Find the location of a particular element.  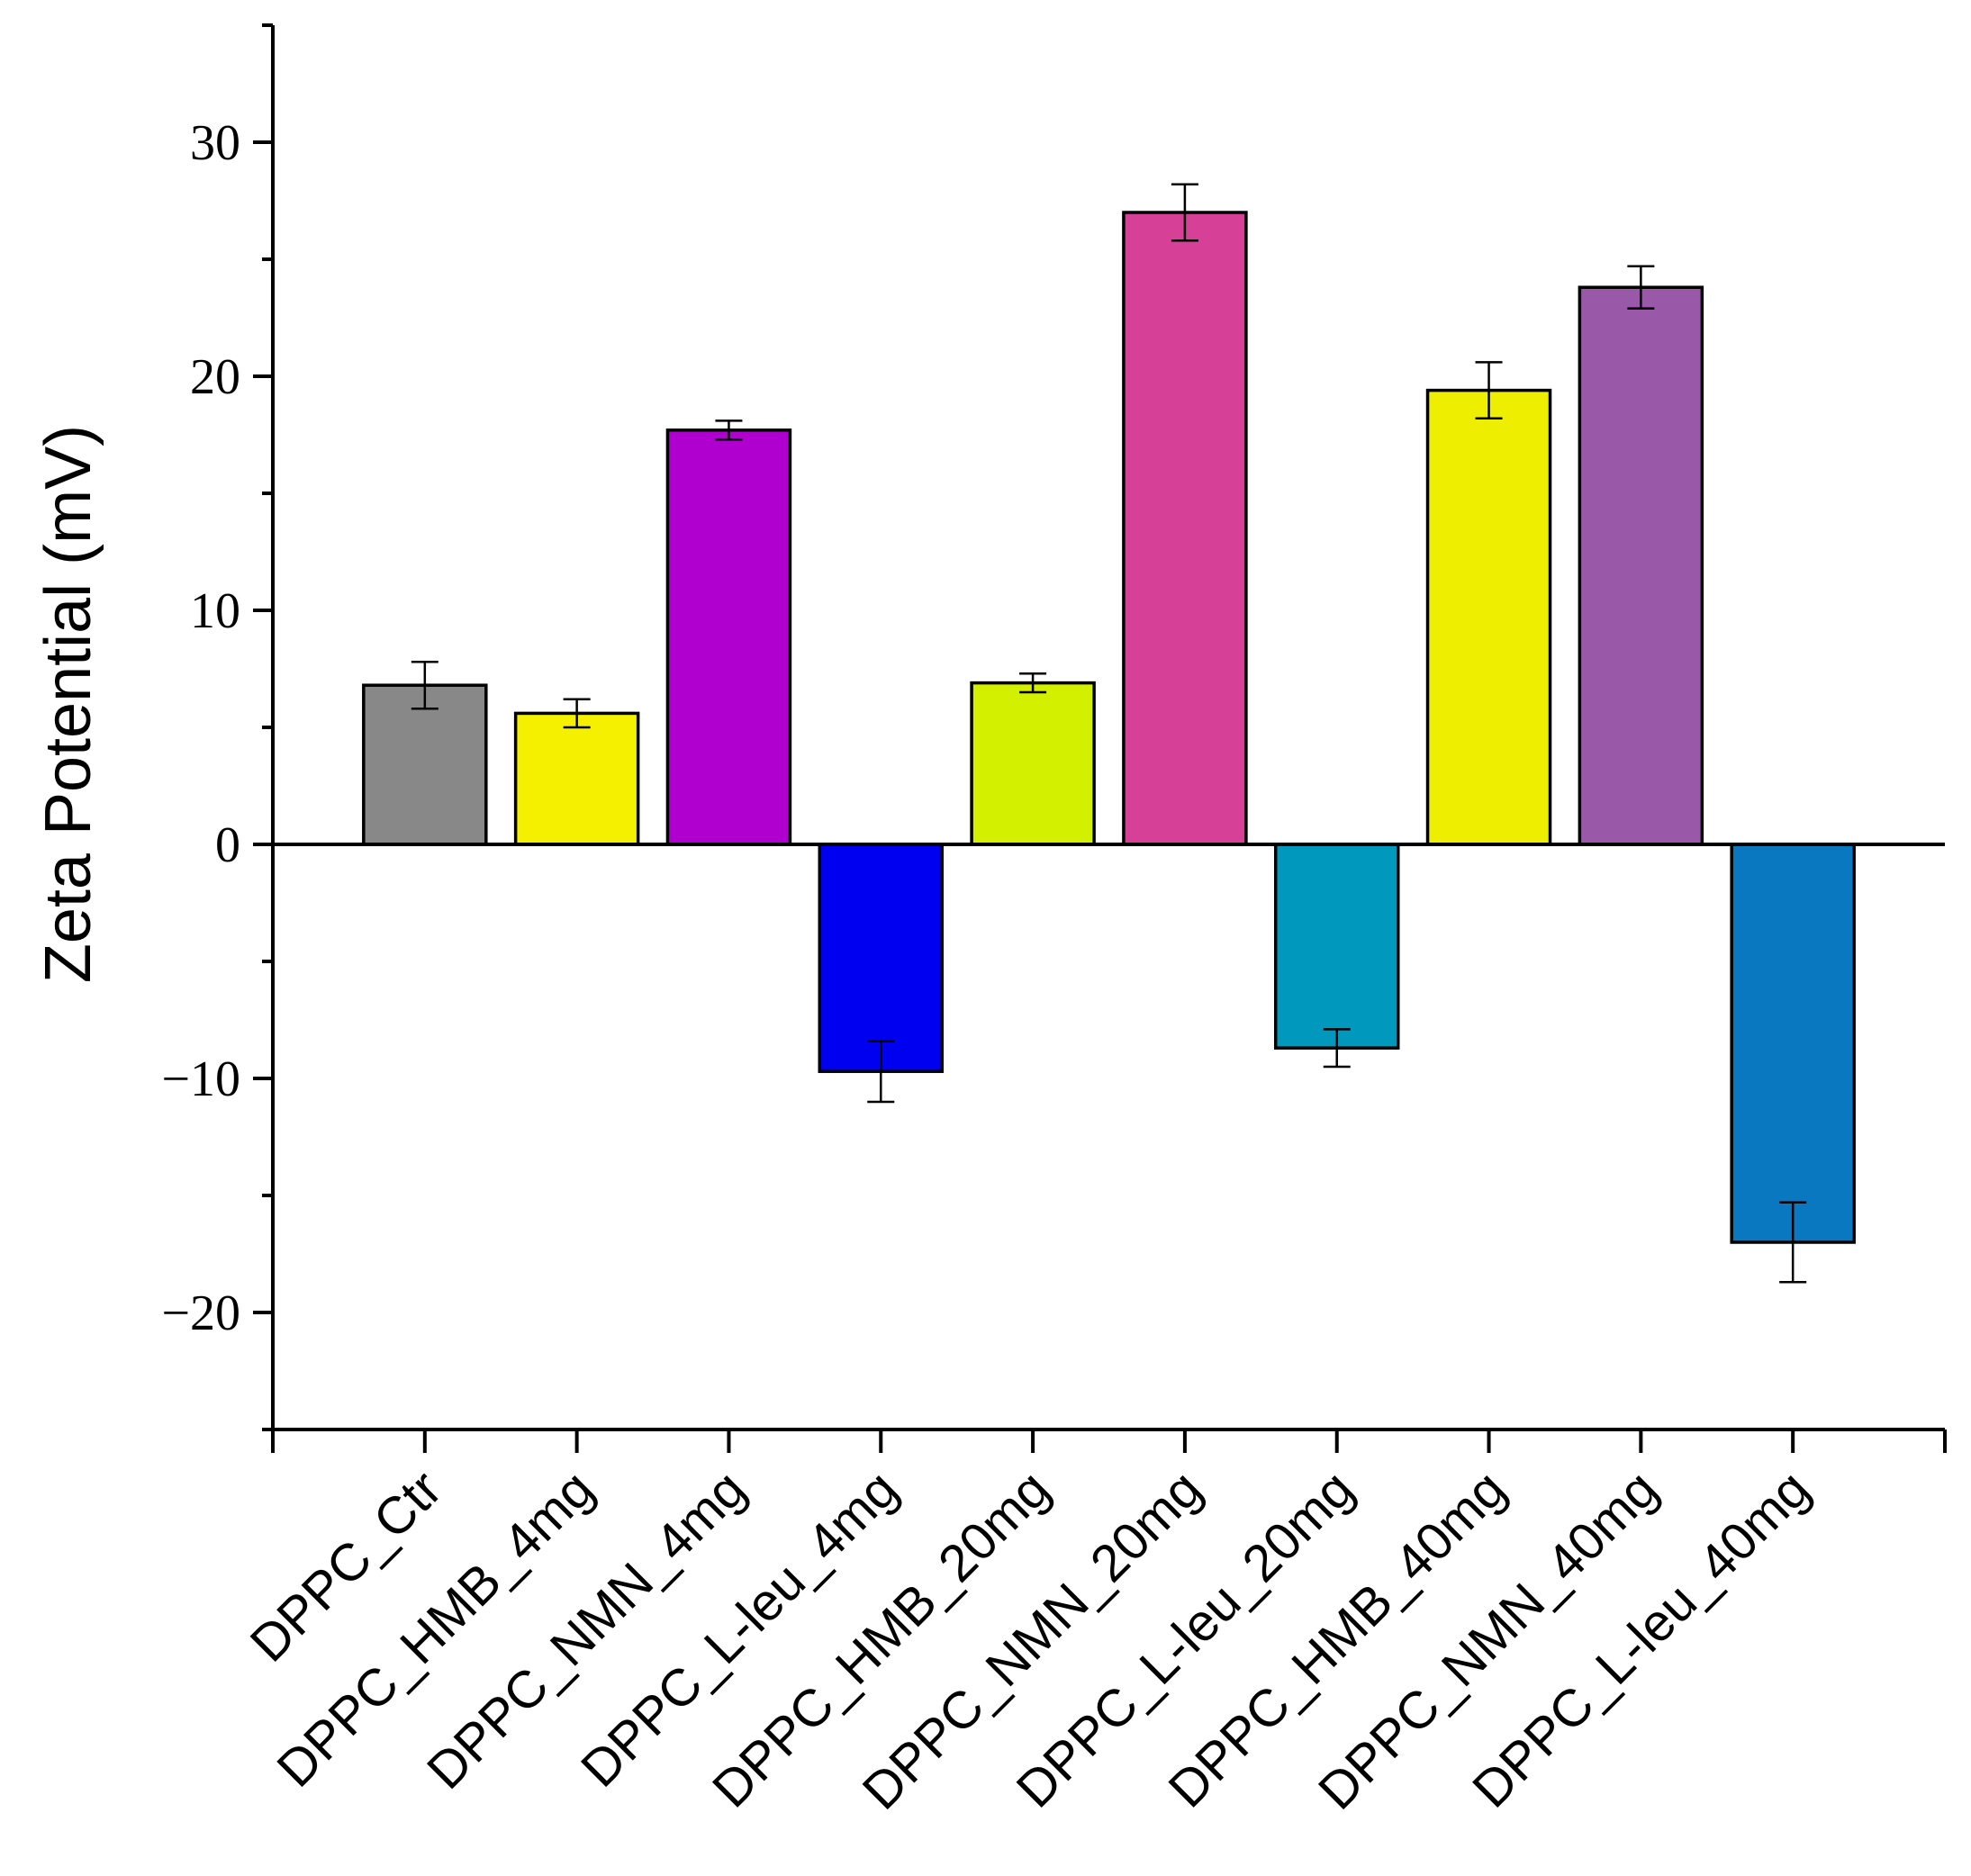

bar-dppc-hmb-40mg is located at coordinates (1488, 617).